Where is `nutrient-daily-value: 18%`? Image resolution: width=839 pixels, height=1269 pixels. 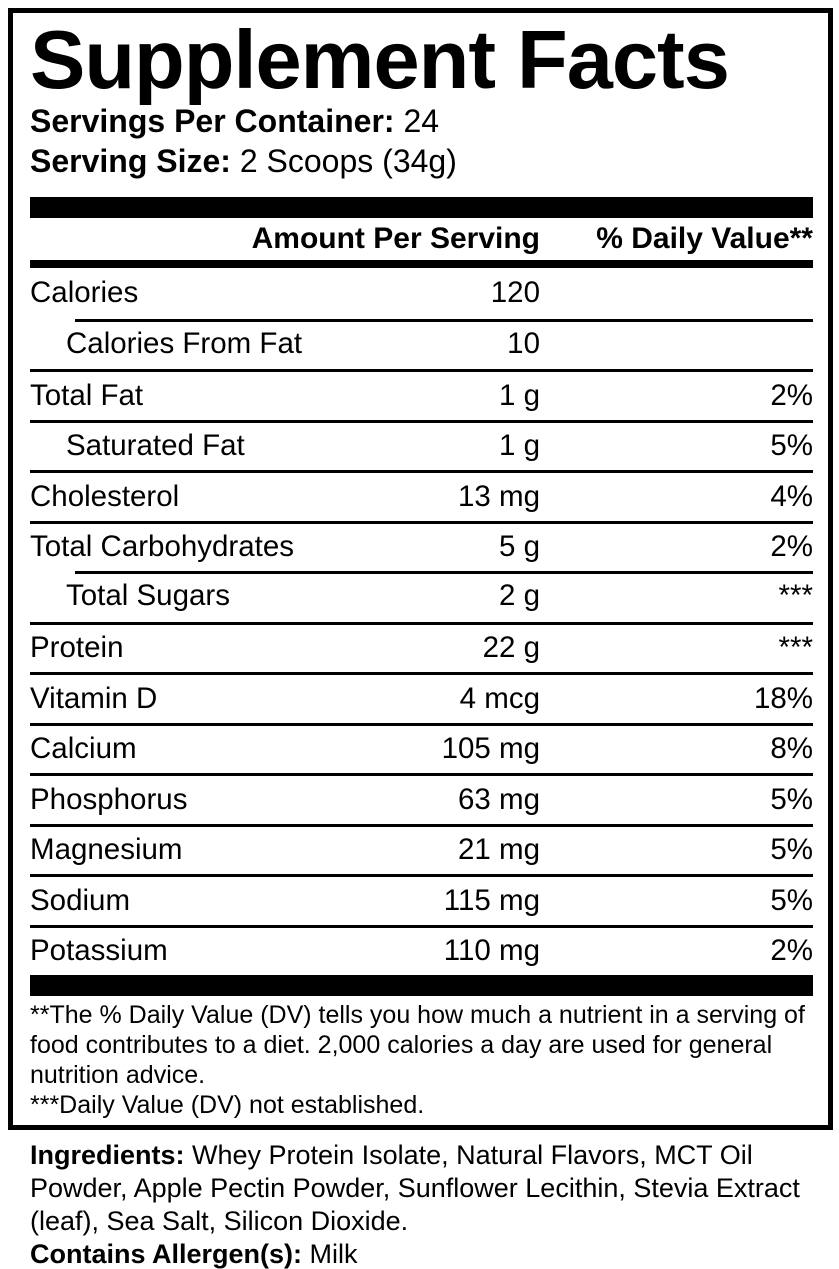 nutrient-daily-value: 18% is located at coordinates (783, 698).